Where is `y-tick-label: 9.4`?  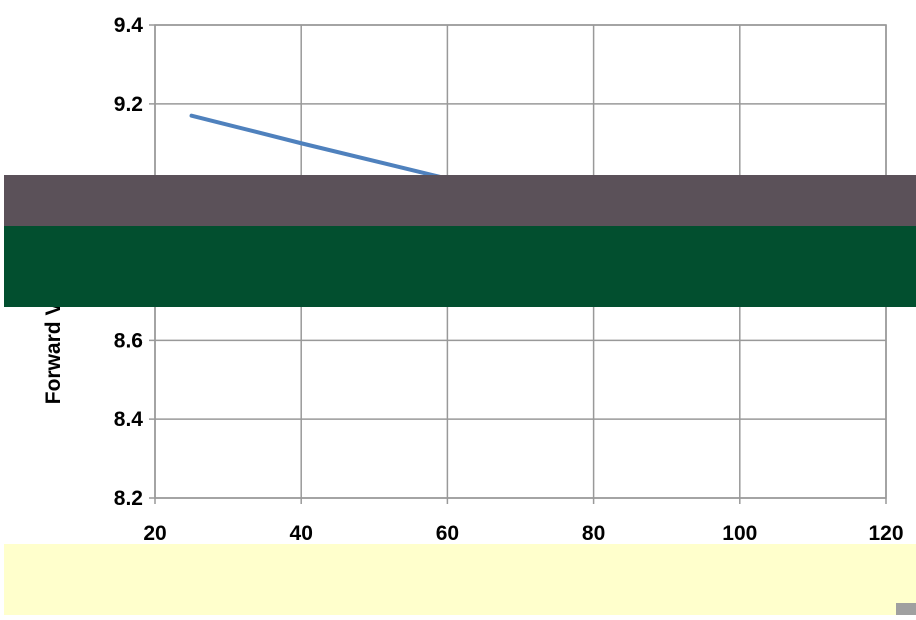 y-tick-label: 9.4 is located at coordinates (129, 25).